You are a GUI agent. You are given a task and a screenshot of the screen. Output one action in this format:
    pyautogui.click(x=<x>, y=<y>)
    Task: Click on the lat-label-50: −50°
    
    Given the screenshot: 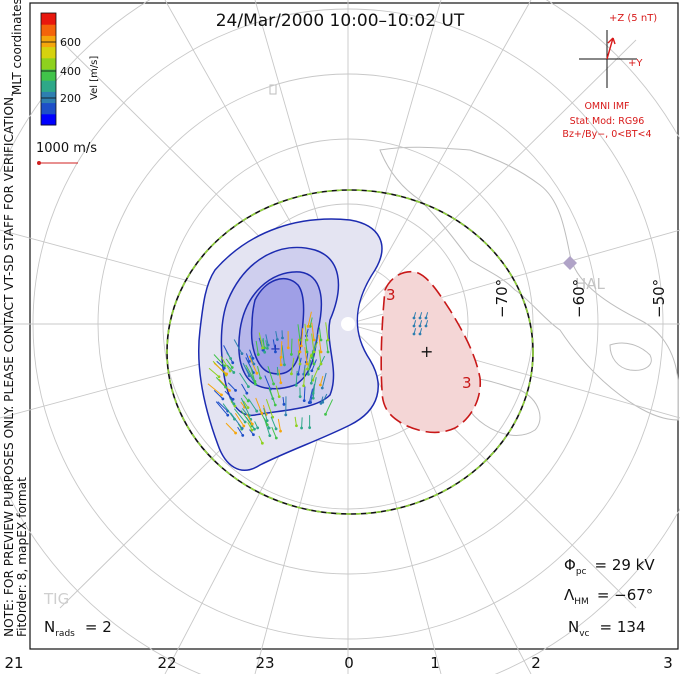 What is the action you would take?
    pyautogui.click(x=659, y=298)
    